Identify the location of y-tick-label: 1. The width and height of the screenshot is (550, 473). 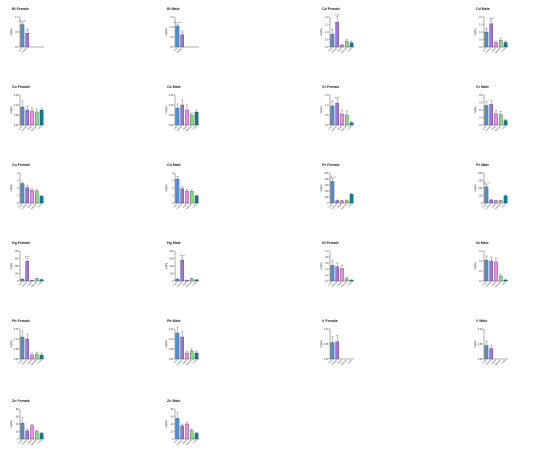
(173, 195).